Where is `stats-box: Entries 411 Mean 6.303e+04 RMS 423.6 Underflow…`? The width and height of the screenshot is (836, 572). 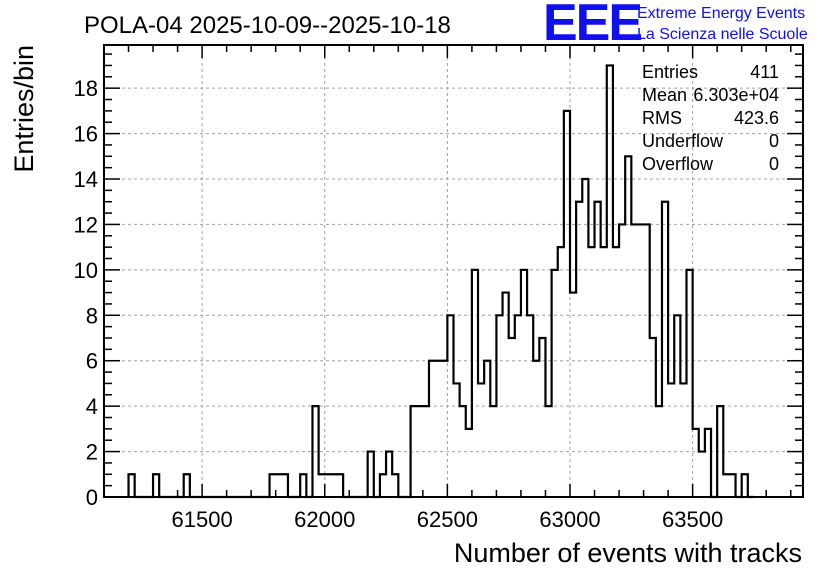 stats-box: Entries 411 Mean 6.303e+04 RMS 423.6 Underflow… is located at coordinates (710, 118).